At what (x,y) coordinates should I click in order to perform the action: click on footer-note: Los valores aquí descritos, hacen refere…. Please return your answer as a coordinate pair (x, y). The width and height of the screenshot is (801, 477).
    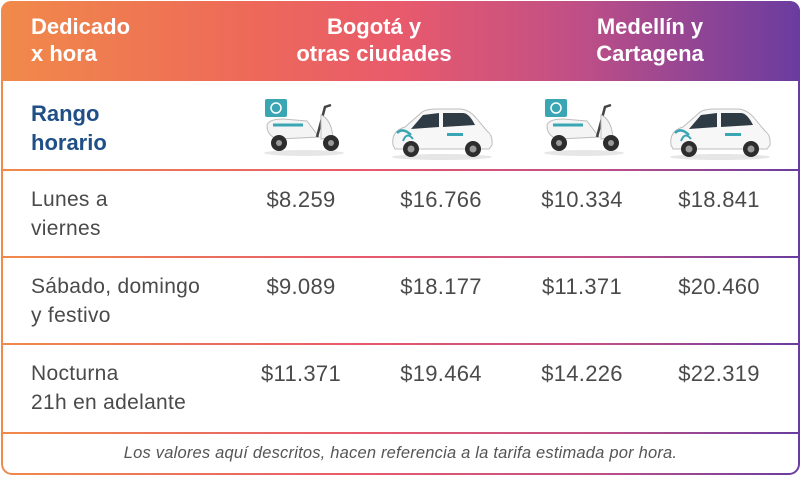
    Looking at the image, I should click on (400, 453).